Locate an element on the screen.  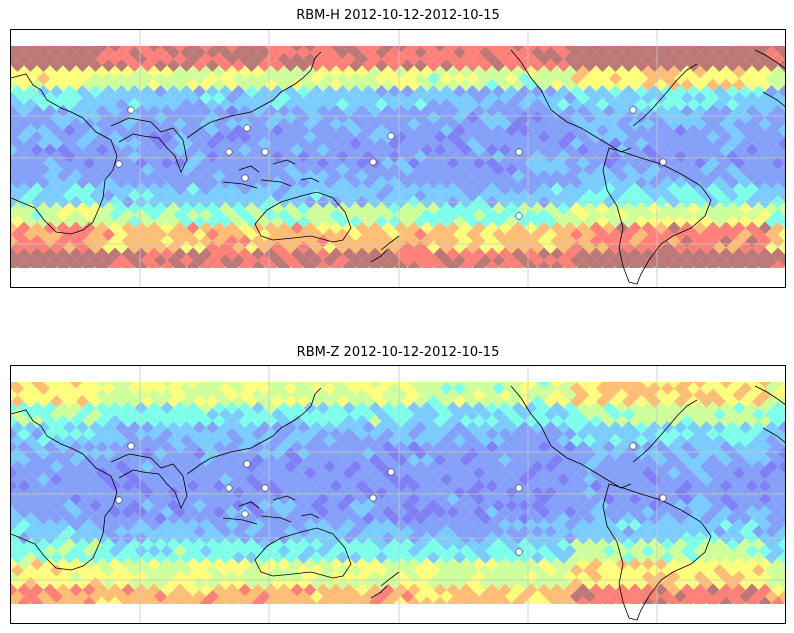
map-title-bottom: RBM-Z 2012-10-12-2012-10-15 is located at coordinates (398, 352).